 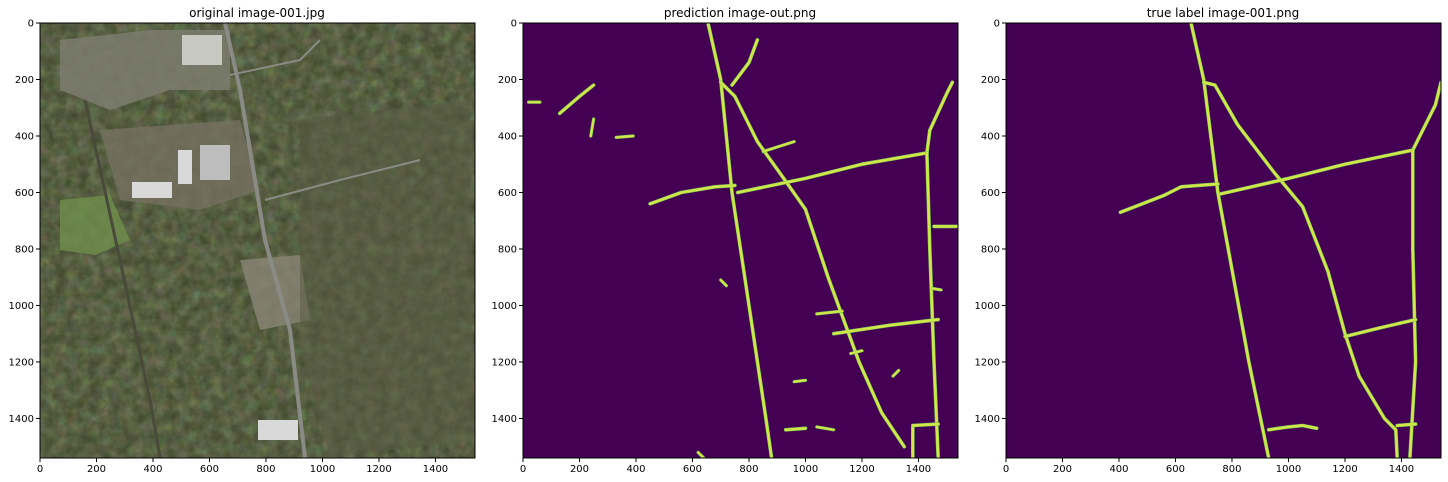 I want to click on panel-title: true label image-001.png, so click(x=1223, y=13).